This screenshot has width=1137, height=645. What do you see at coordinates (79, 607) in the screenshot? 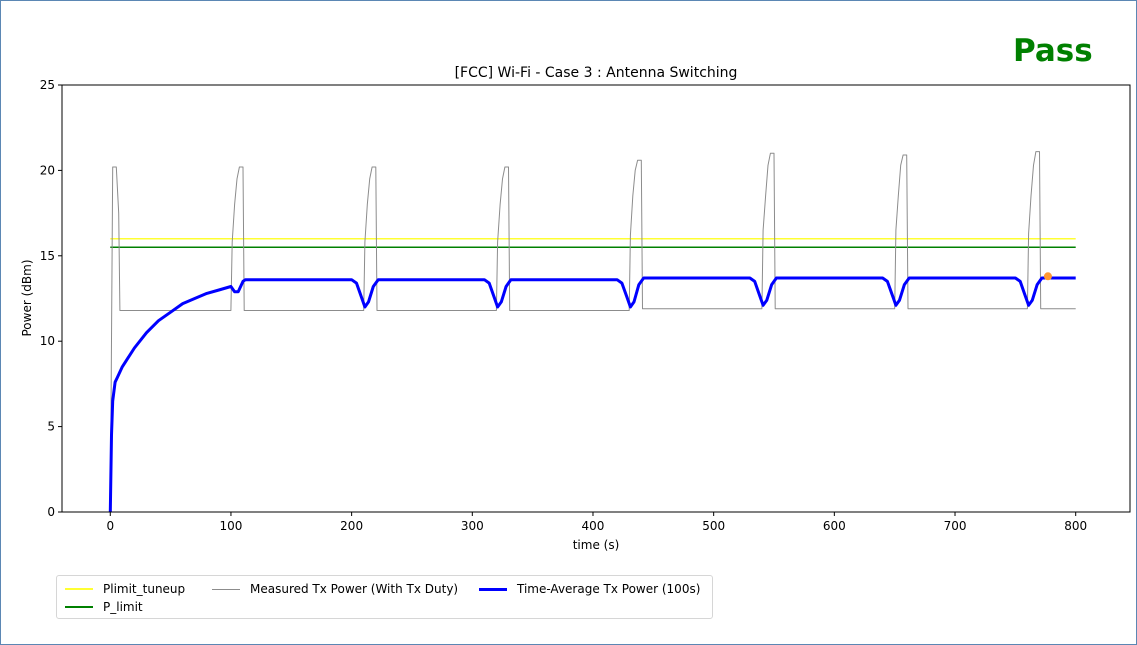
I see `legend-swatch-p-limit` at bounding box center [79, 607].